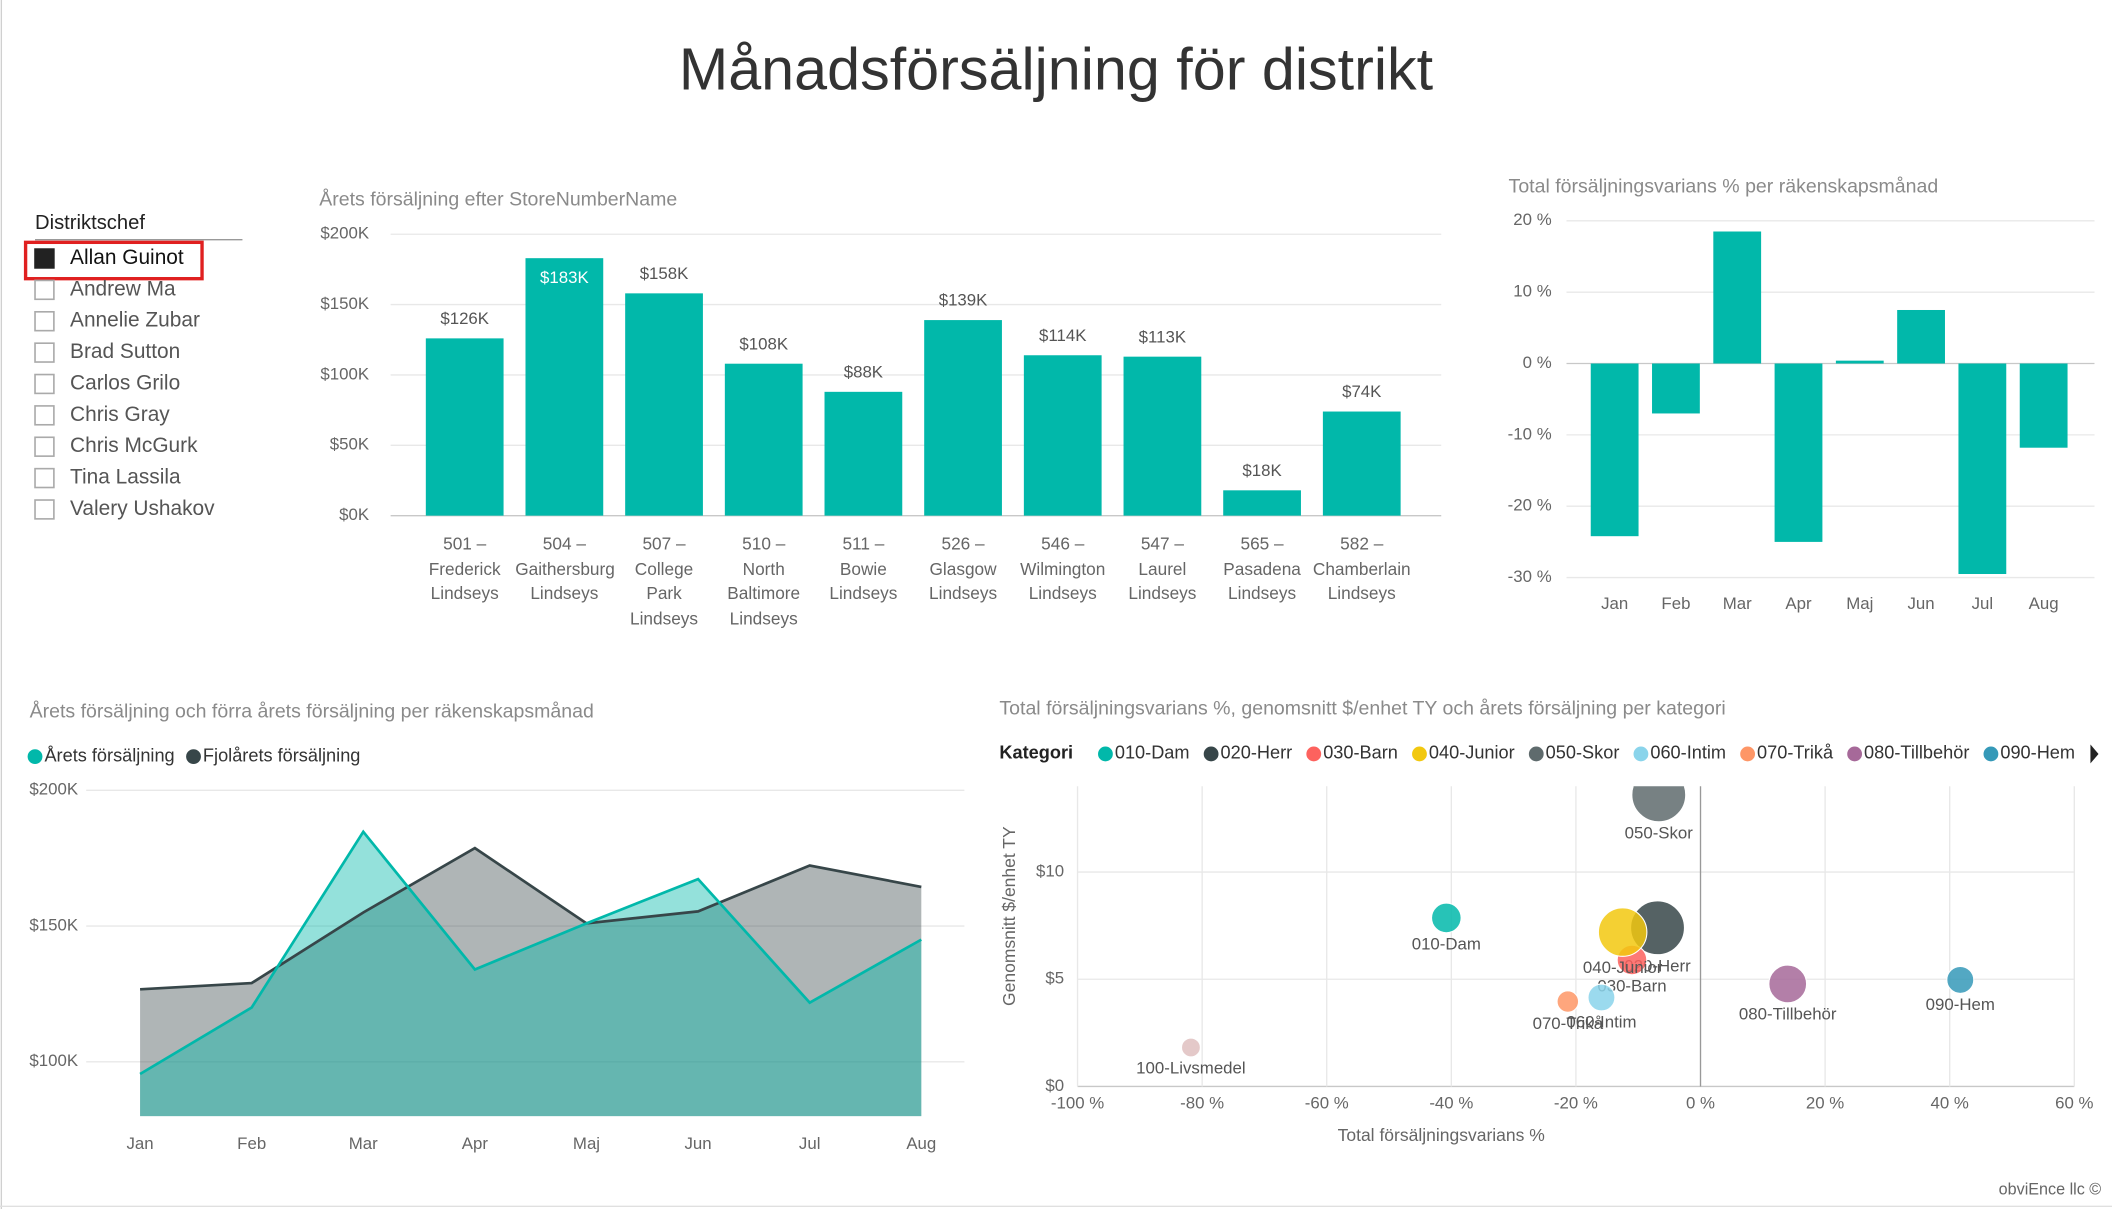 Image resolution: width=2112 pixels, height=1209 pixels. What do you see at coordinates (1530, 505) in the screenshot?
I see `y-tick-label: -20 %` at bounding box center [1530, 505].